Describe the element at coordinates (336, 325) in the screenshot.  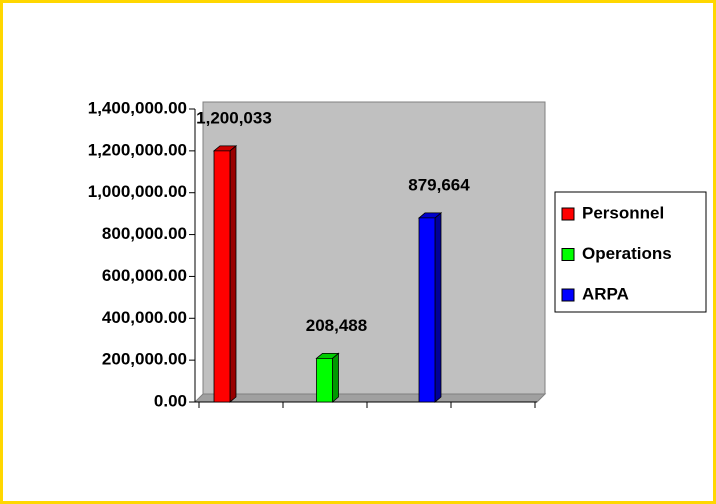
I see `data-label: 208,488` at that location.